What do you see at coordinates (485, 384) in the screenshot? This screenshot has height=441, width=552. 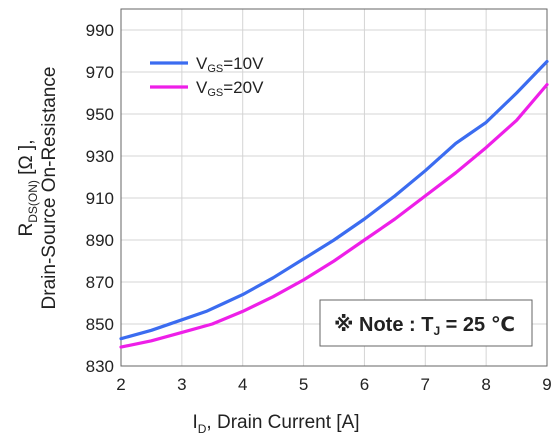 I see `x-tick-label-6: 8` at bounding box center [485, 384].